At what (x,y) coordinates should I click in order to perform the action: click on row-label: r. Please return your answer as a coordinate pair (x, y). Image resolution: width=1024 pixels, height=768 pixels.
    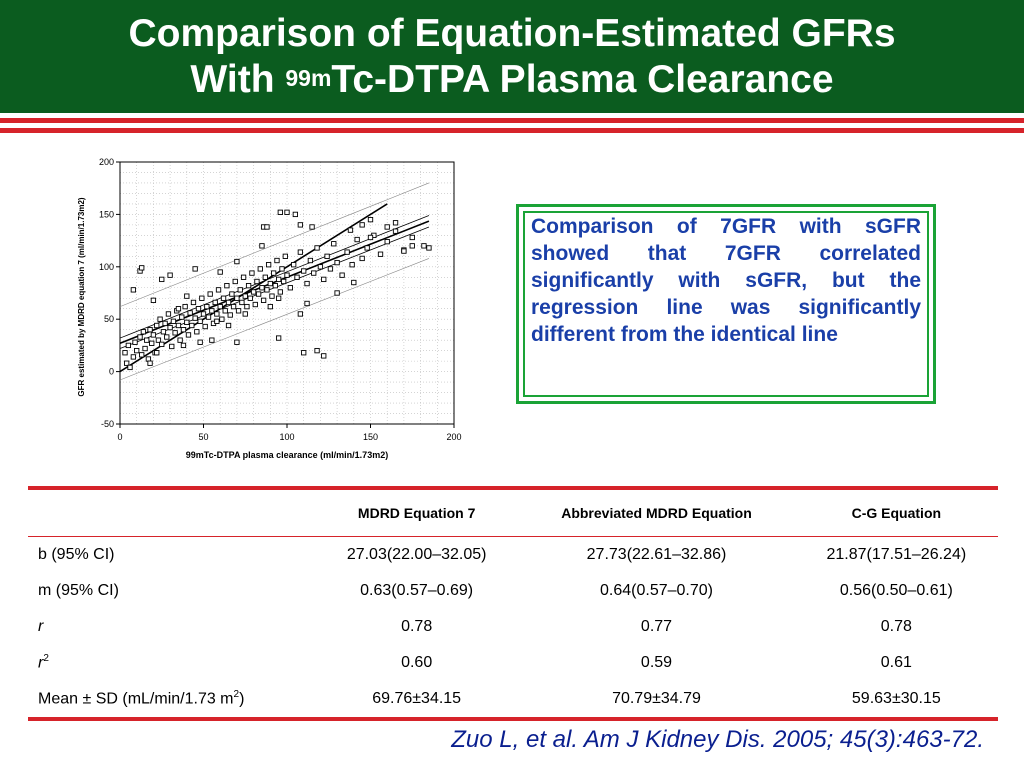
    Looking at the image, I should click on (171, 627).